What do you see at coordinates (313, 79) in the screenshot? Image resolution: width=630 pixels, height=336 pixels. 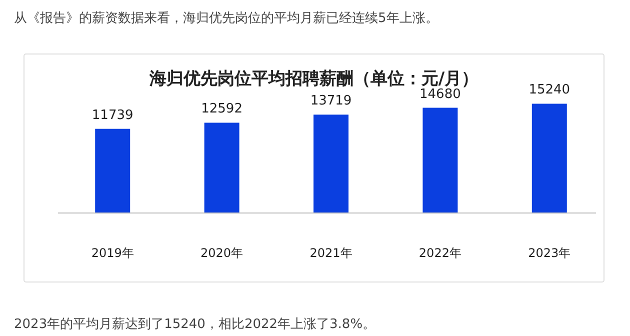 I see `chart-title: 海归优先岗位平均招聘薪酬（单位：元/月）` at bounding box center [313, 79].